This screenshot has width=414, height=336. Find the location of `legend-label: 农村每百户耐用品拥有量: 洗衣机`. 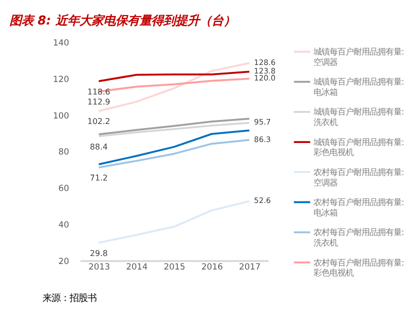

legend-label: 农村每百户耐用品拥有量: 洗衣机 is located at coordinates (358, 237).